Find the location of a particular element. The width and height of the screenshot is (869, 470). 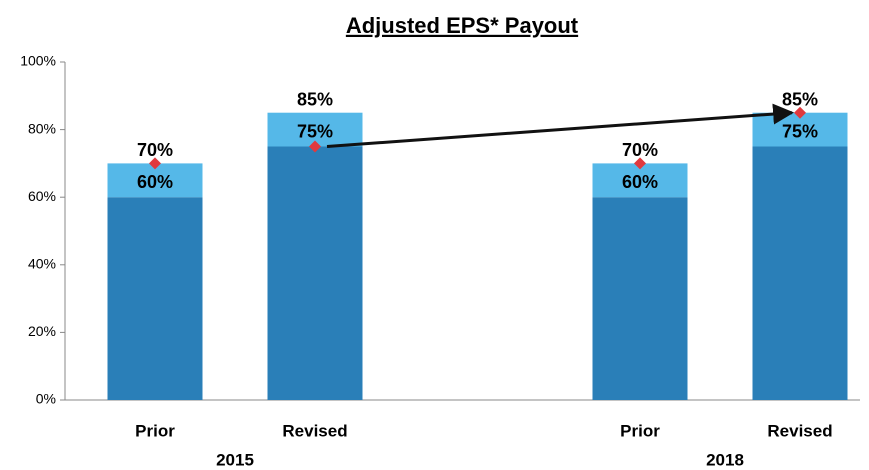

arrow is located at coordinates (560, 125).